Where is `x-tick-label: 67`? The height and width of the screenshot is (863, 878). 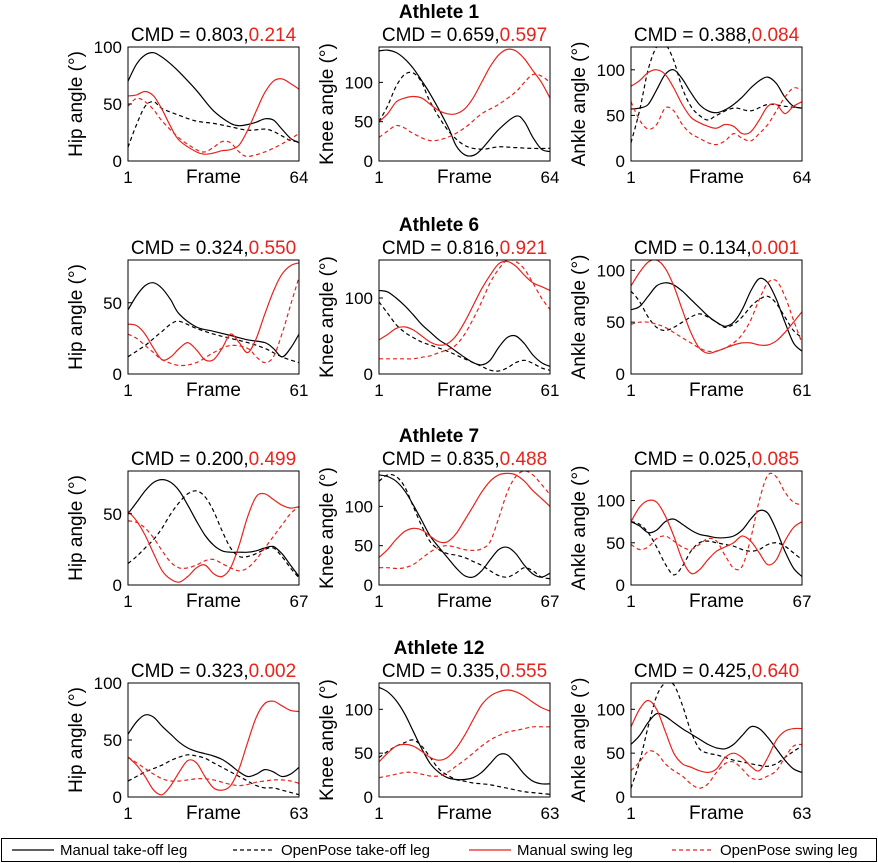 x-tick-label: 67 is located at coordinates (802, 601).